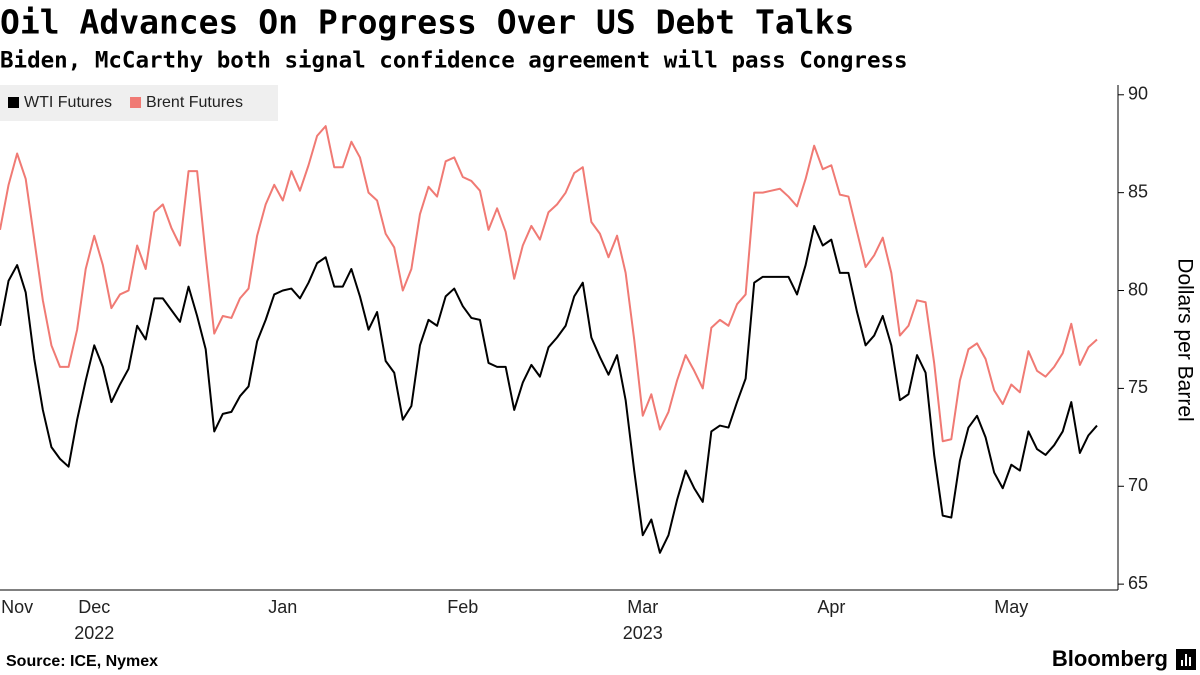 This screenshot has height=675, width=1200. What do you see at coordinates (1138, 485) in the screenshot?
I see `y-tick-label: 70` at bounding box center [1138, 485].